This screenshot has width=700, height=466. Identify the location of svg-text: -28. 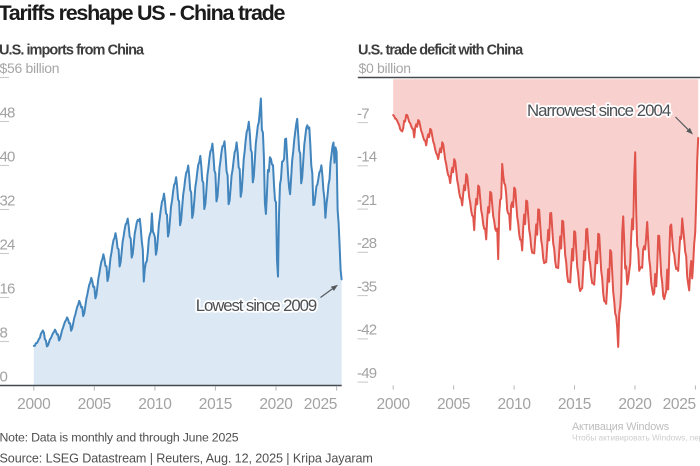
(367, 243).